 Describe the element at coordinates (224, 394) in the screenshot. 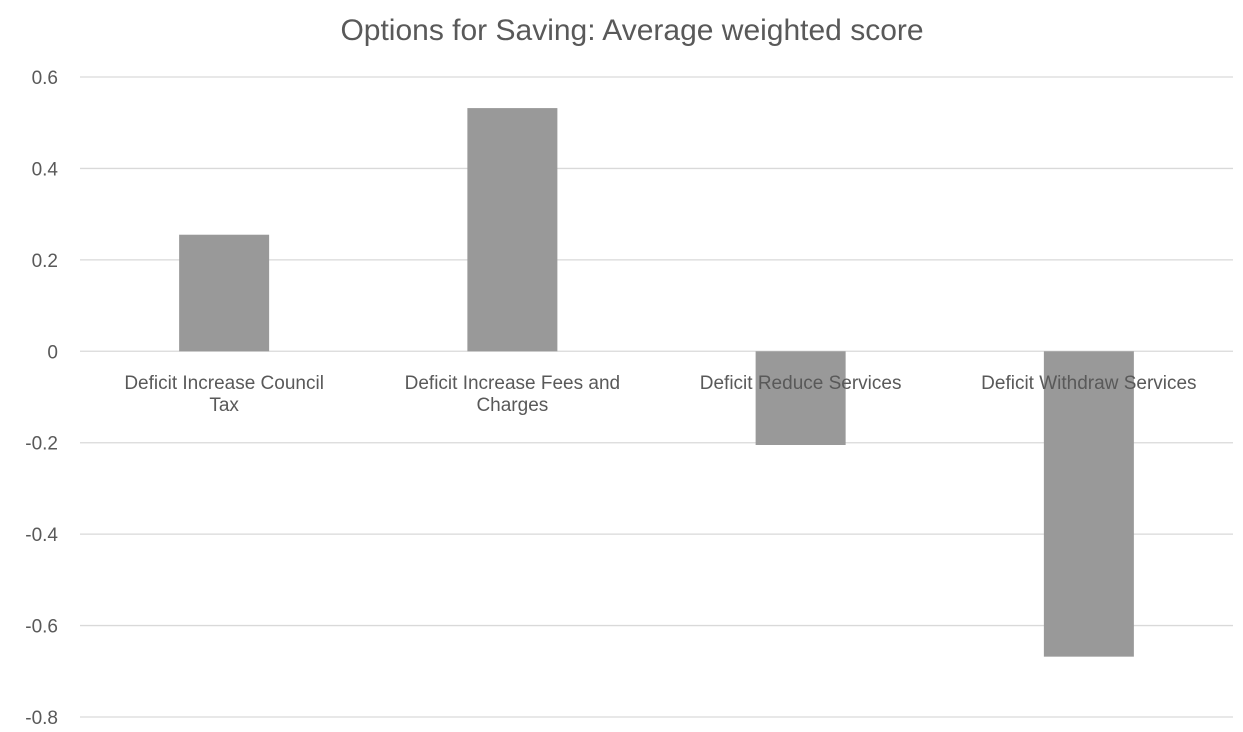

I see `category-label: Deficit Increase Council Tax` at that location.